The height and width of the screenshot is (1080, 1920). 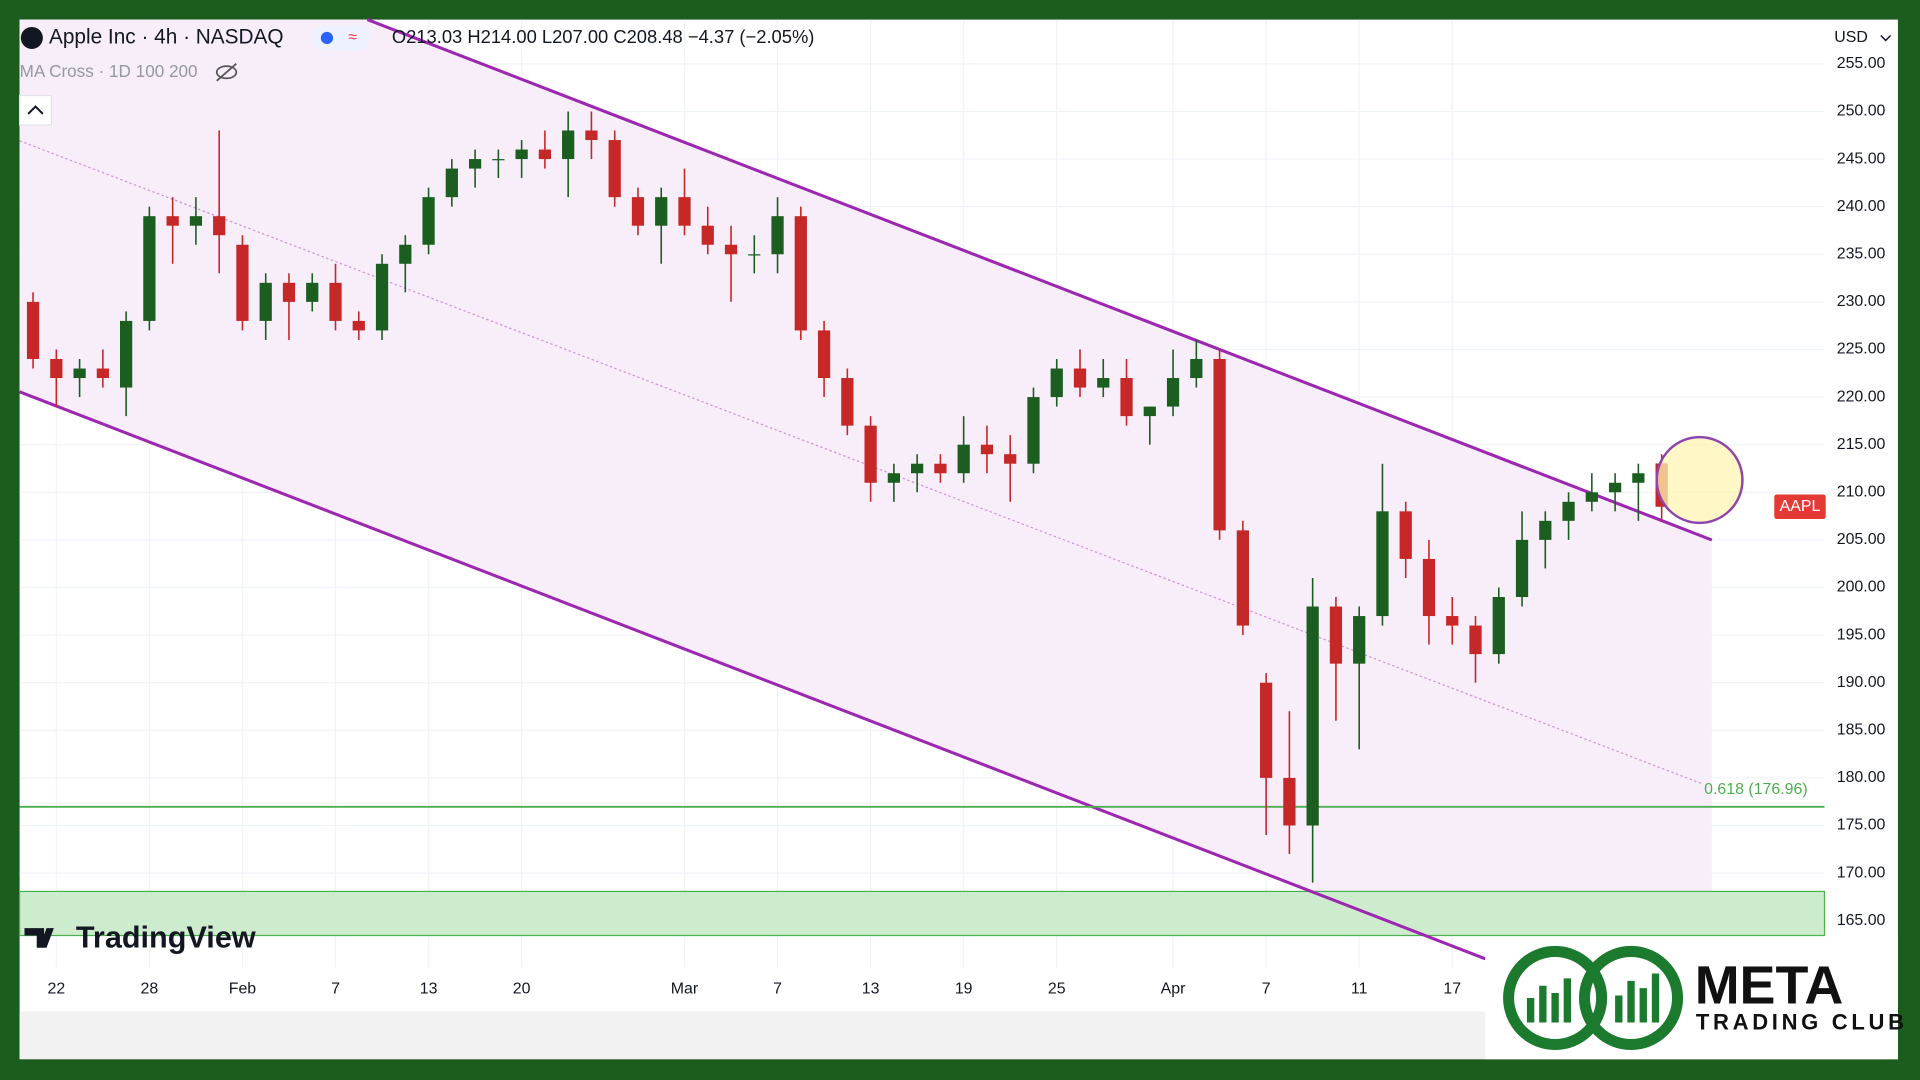 What do you see at coordinates (1861, 158) in the screenshot?
I see `y-tick-label: 245.00` at bounding box center [1861, 158].